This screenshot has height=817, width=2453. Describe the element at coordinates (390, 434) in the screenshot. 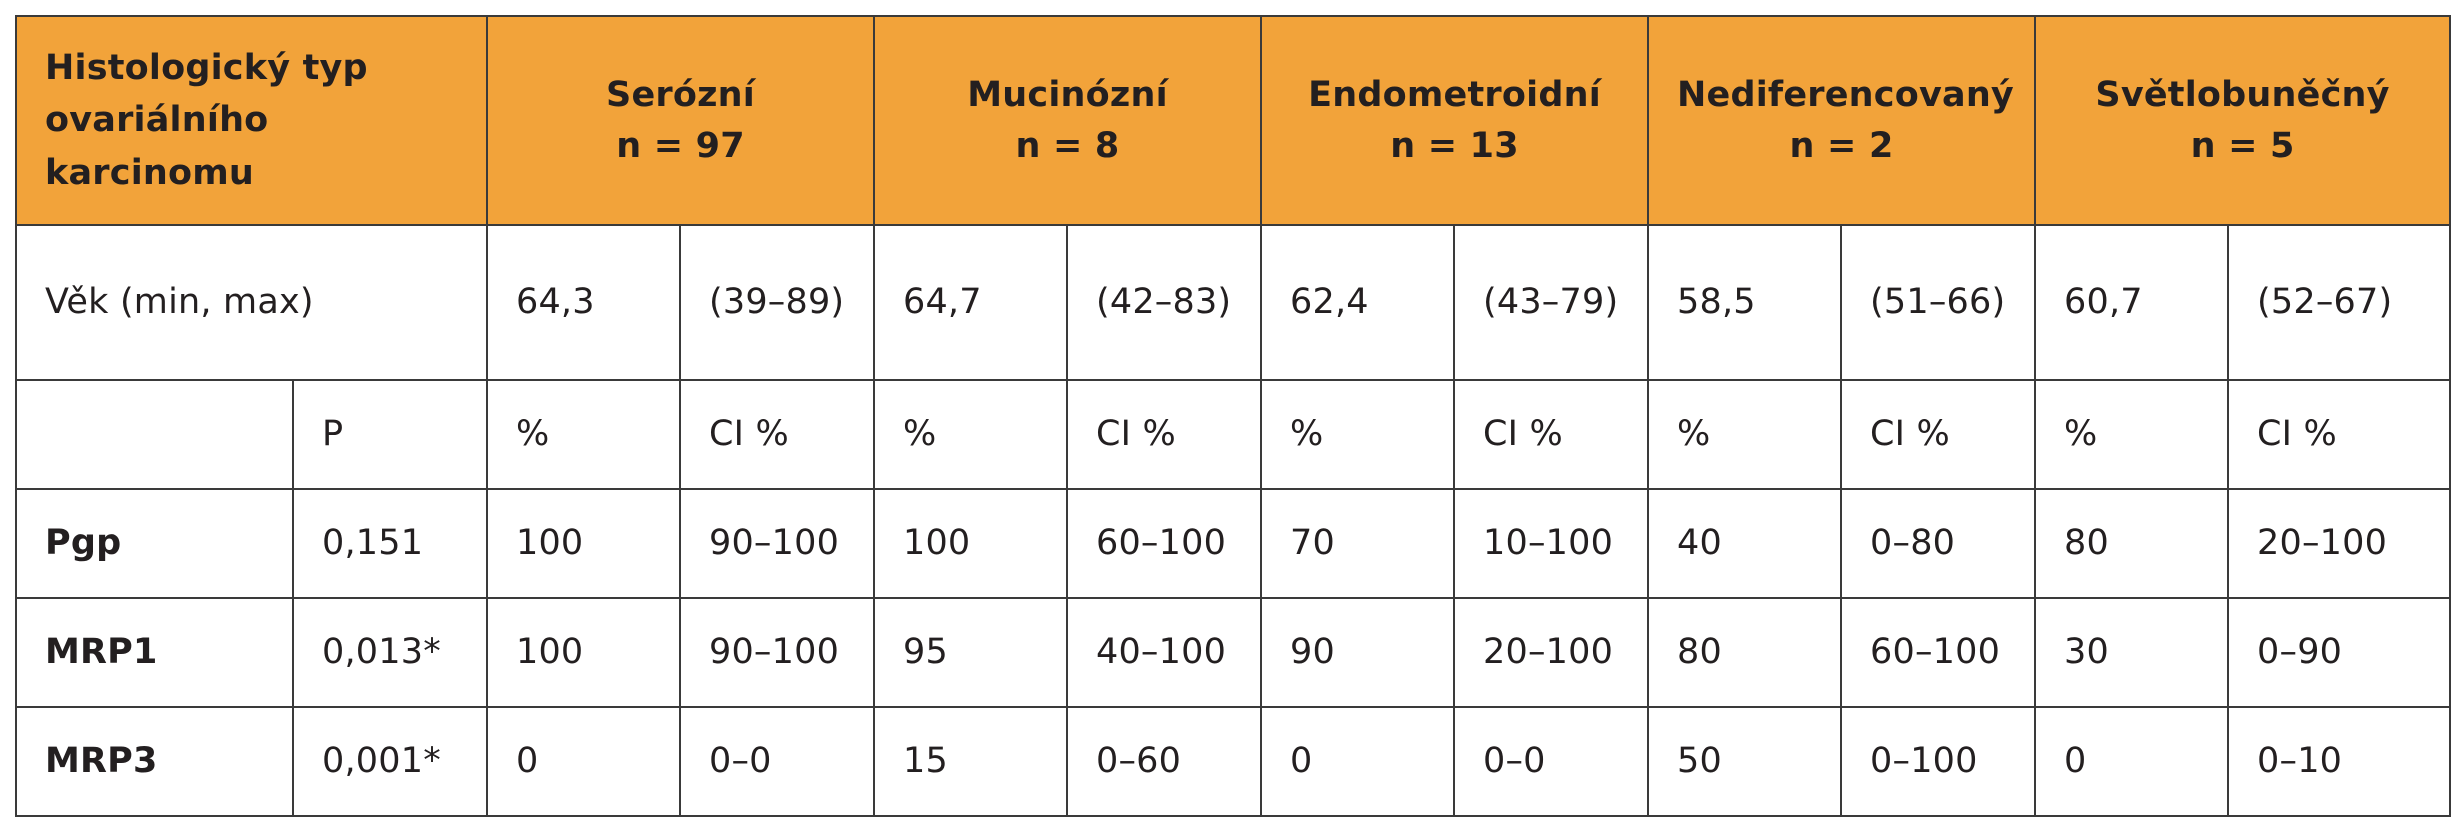

I see `p-header: P` at that location.